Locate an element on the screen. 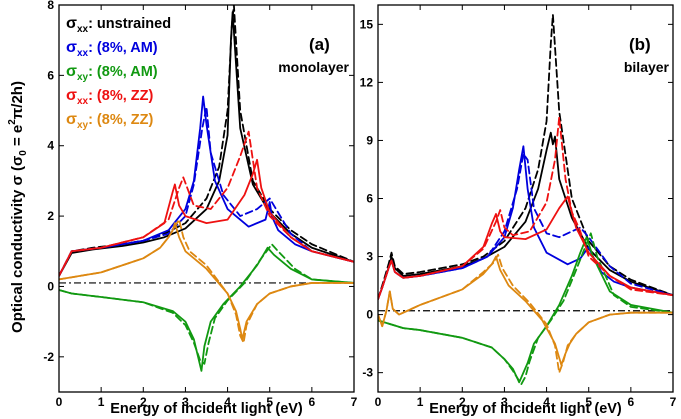 The image size is (681, 419). series-line-sxy-AM-dashed is located at coordinates (206, 304).